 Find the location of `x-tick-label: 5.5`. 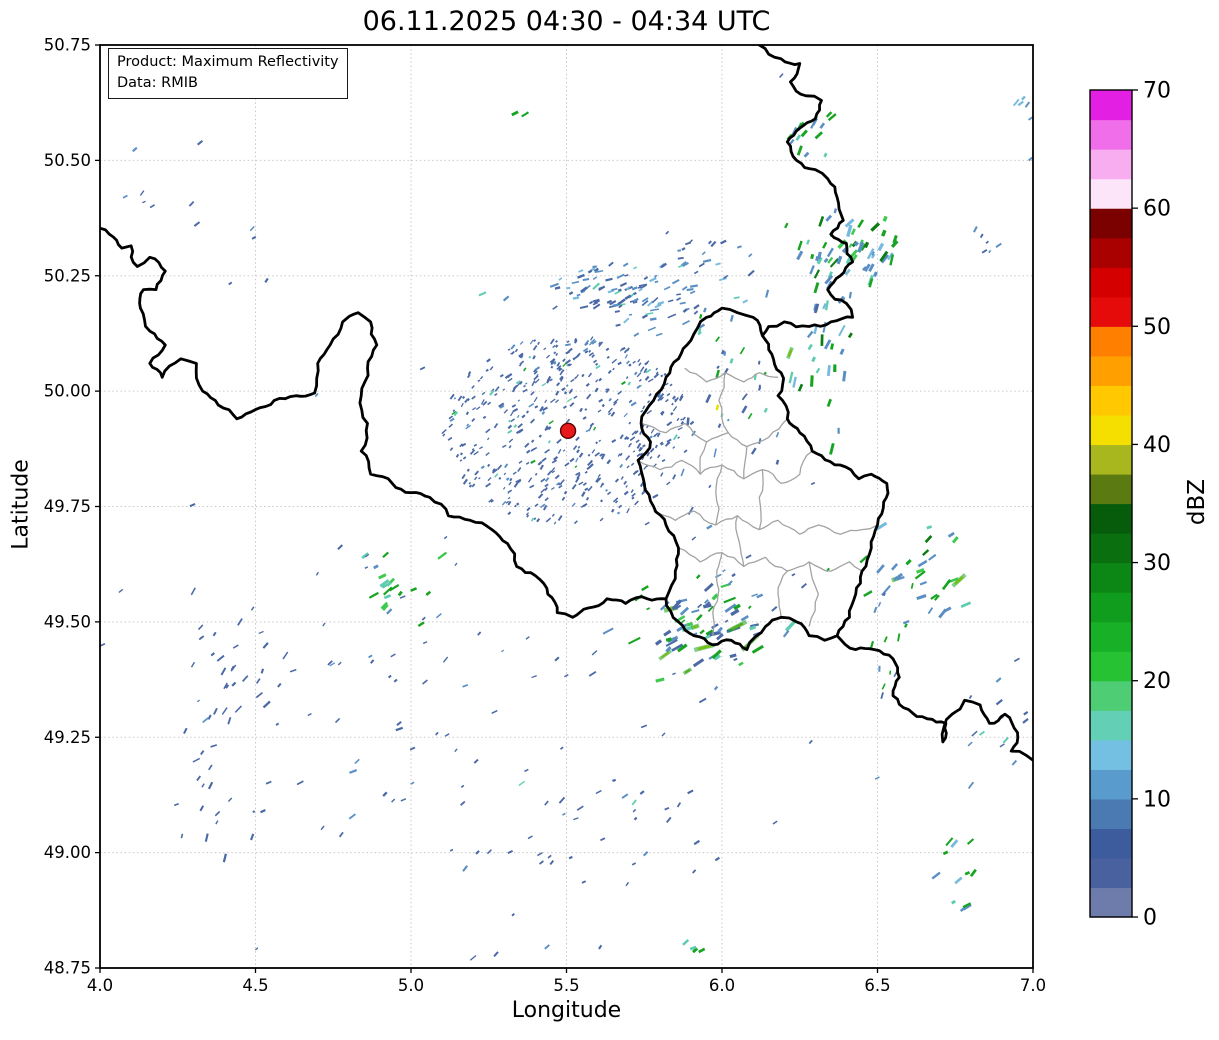

x-tick-label: 5.5 is located at coordinates (566, 985).